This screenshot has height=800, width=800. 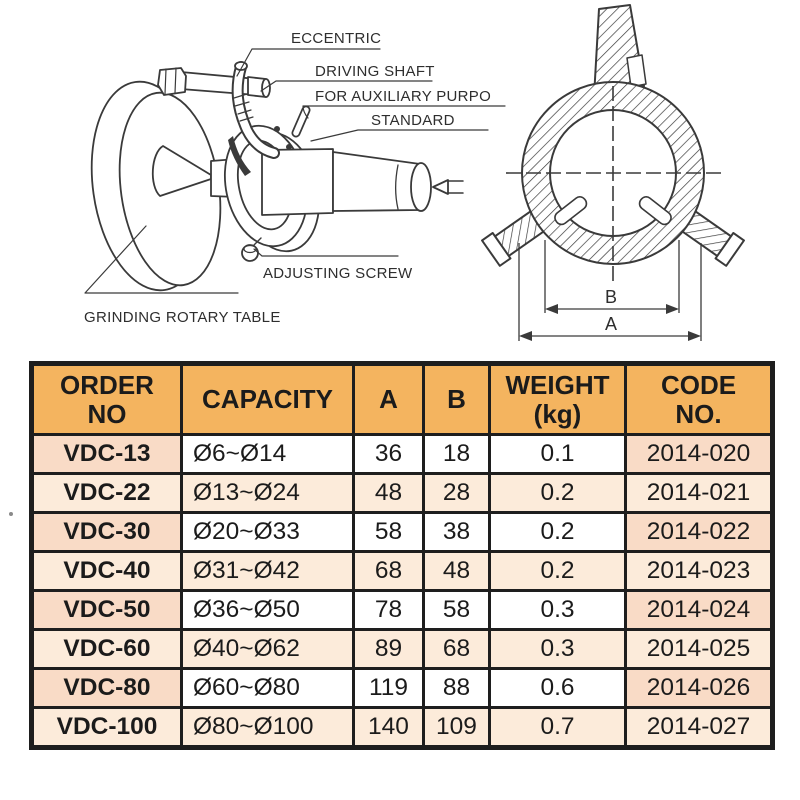 What do you see at coordinates (239, 156) in the screenshot?
I see `shadow-crescent` at bounding box center [239, 156].